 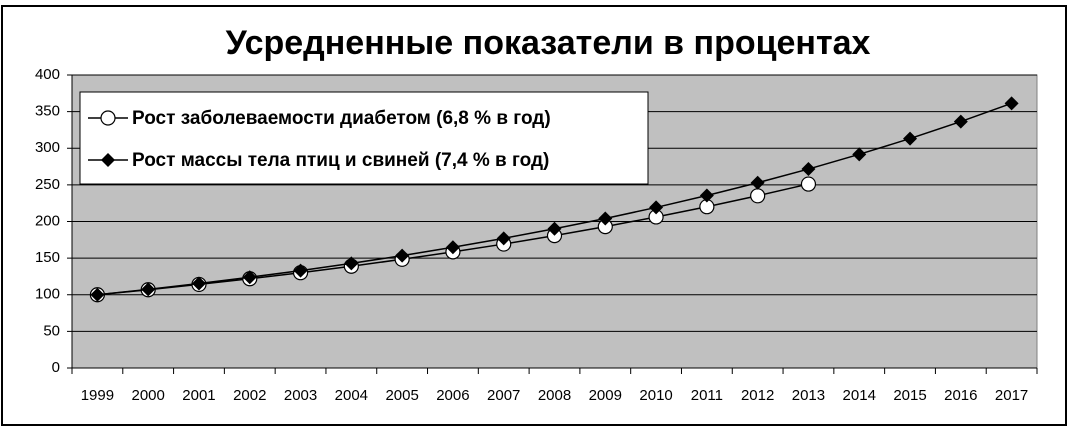 I want to click on x-tick-label: 2011, so click(x=707, y=395).